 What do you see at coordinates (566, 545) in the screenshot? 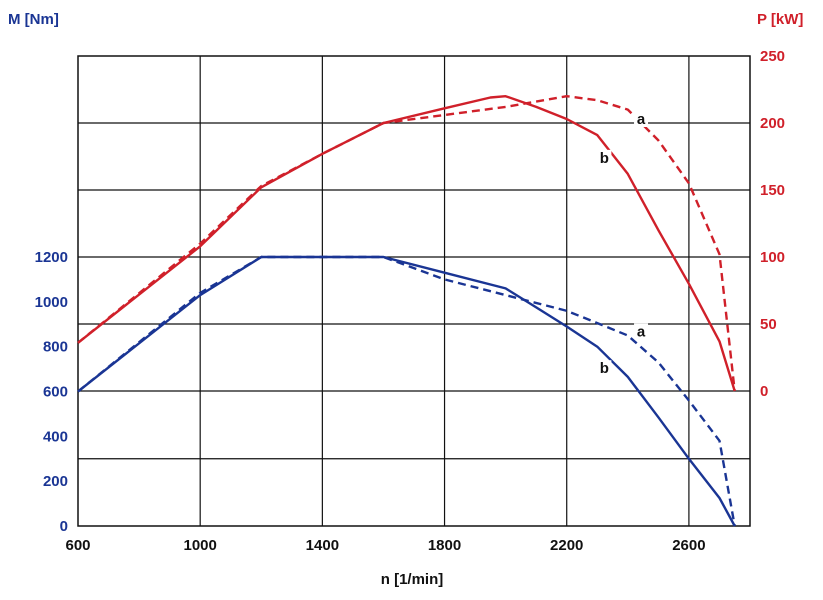
I see `x-tick-label: 2200` at bounding box center [566, 545].